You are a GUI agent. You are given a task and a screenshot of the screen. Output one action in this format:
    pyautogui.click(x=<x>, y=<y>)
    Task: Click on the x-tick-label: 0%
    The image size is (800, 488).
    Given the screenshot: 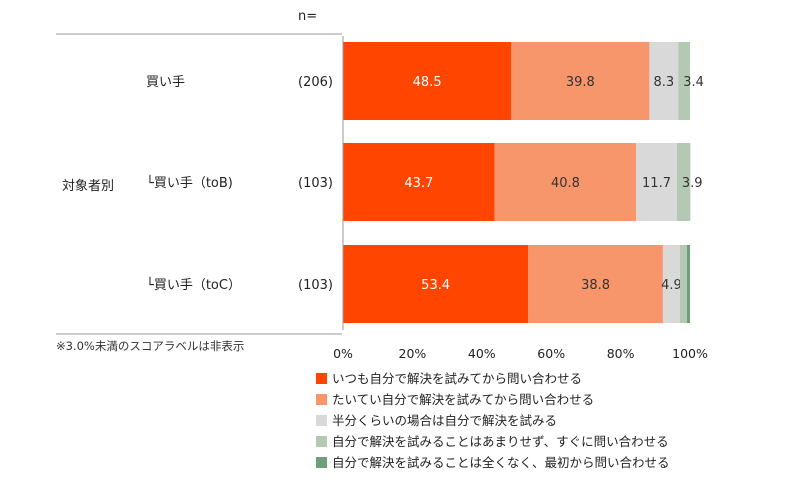 What is the action you would take?
    pyautogui.click(x=343, y=353)
    